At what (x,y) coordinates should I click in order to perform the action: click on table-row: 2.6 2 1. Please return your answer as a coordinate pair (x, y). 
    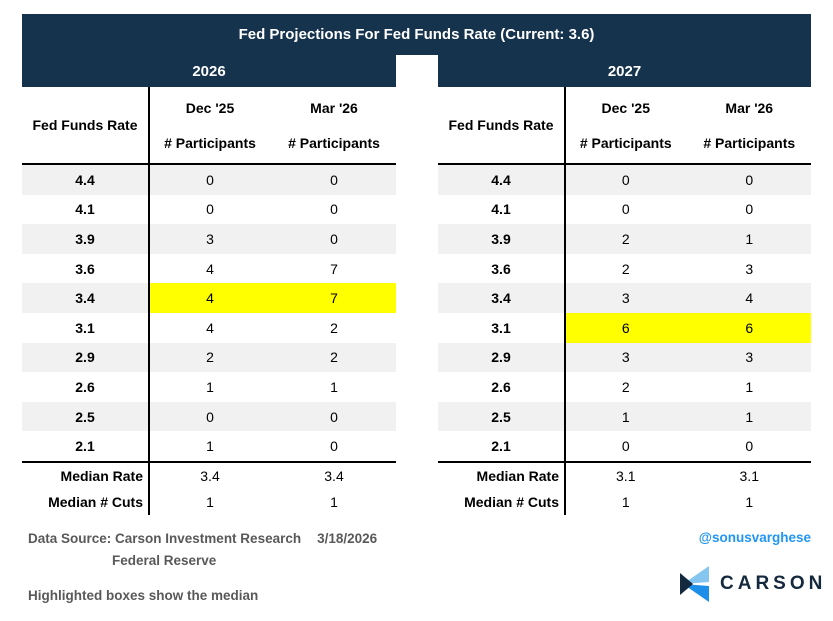
    Looking at the image, I should click on (624, 387).